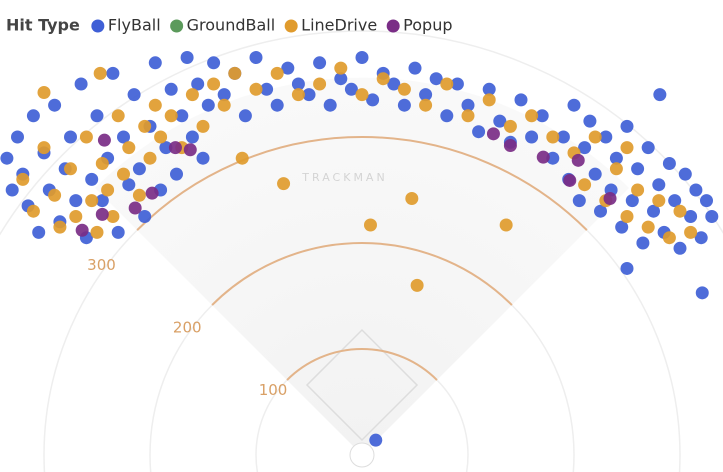  I want to click on ring-label: 300, so click(101, 265).